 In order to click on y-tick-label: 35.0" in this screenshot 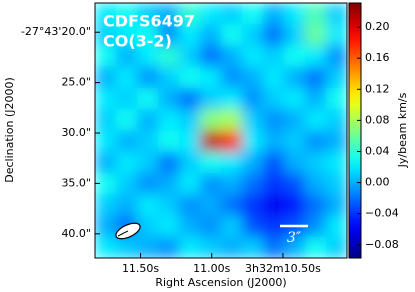, I will do `click(76, 182)`.